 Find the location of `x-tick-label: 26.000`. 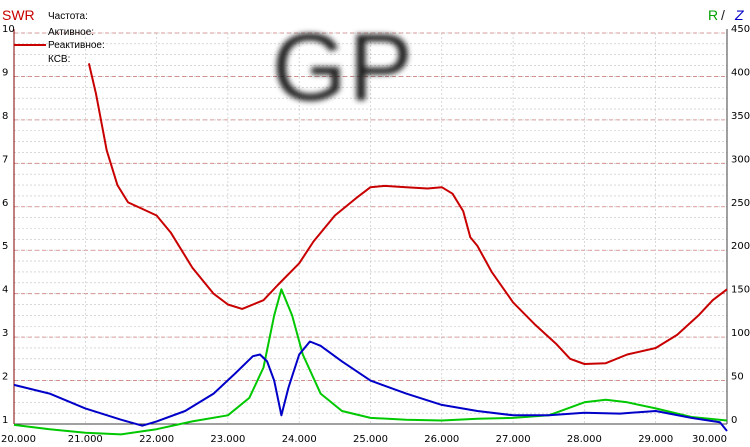

x-tick-label: 26.000 is located at coordinates (441, 439).